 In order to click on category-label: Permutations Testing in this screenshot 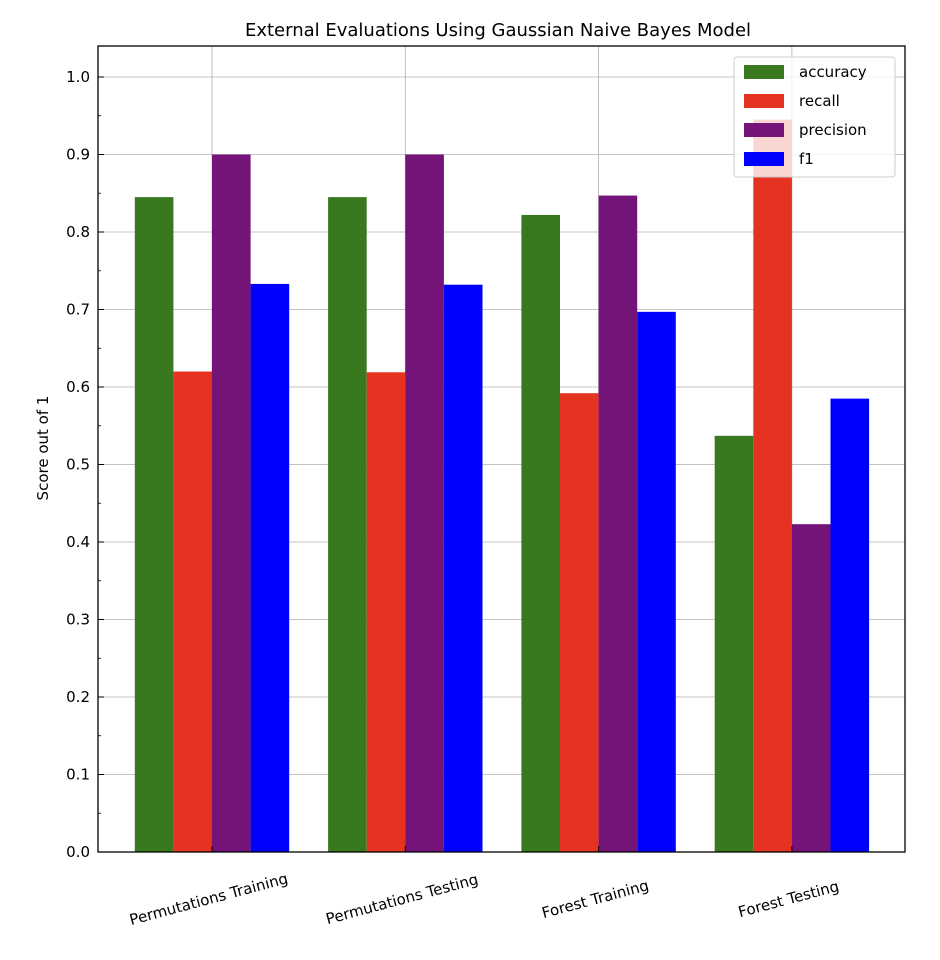, I will do `click(402, 899)`.